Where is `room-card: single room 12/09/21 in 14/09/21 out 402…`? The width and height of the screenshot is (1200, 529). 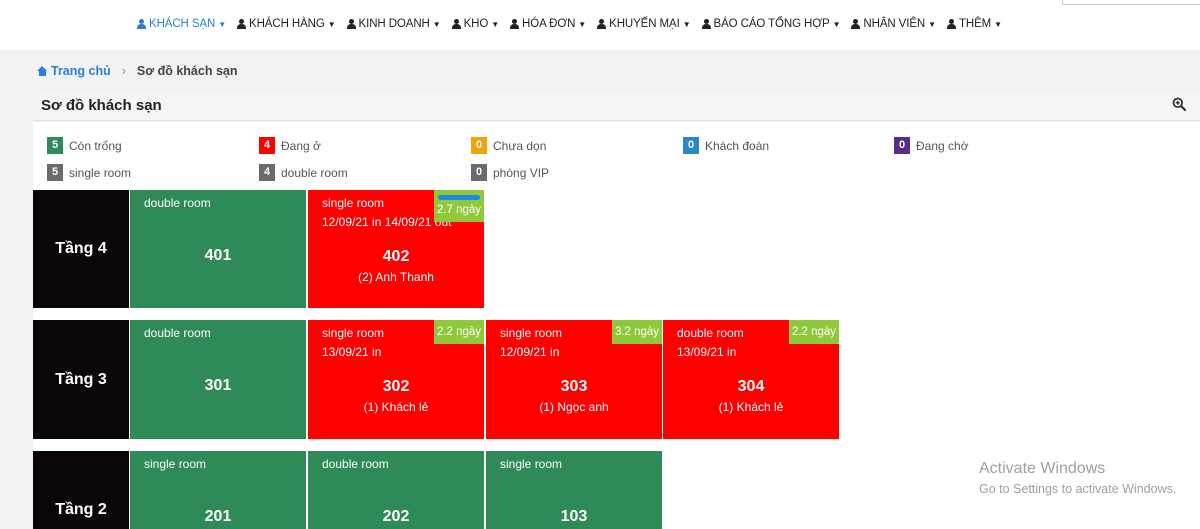 room-card: single room 12/09/21 in 14/09/21 out 402… is located at coordinates (396, 249).